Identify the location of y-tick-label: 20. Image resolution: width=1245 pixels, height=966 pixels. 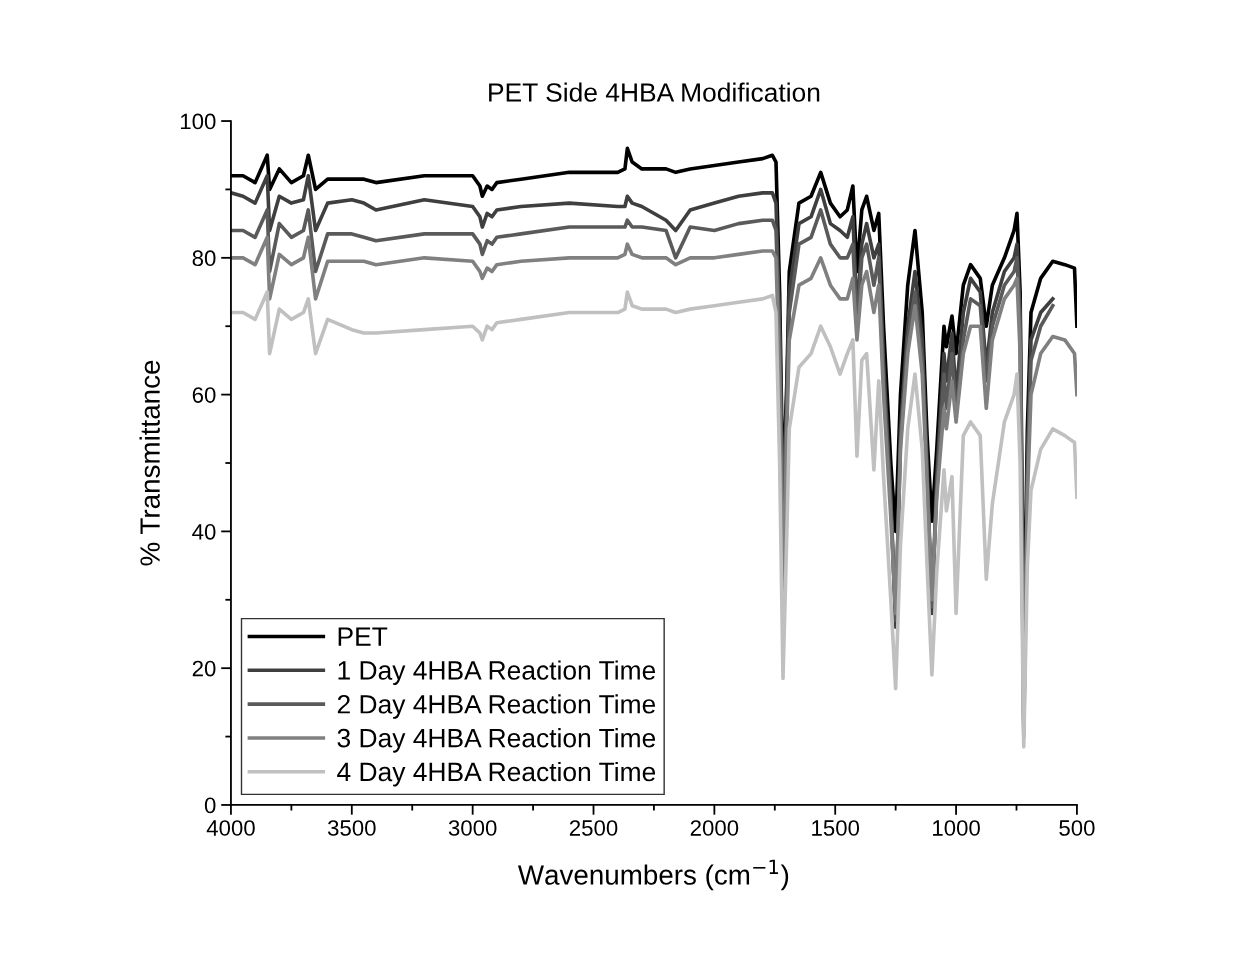
(204, 668).